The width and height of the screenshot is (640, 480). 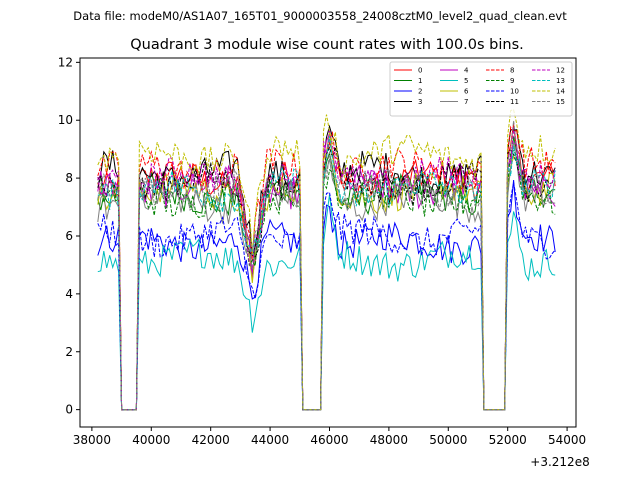 I want to click on legend-label-6: 6, so click(x=466, y=92).